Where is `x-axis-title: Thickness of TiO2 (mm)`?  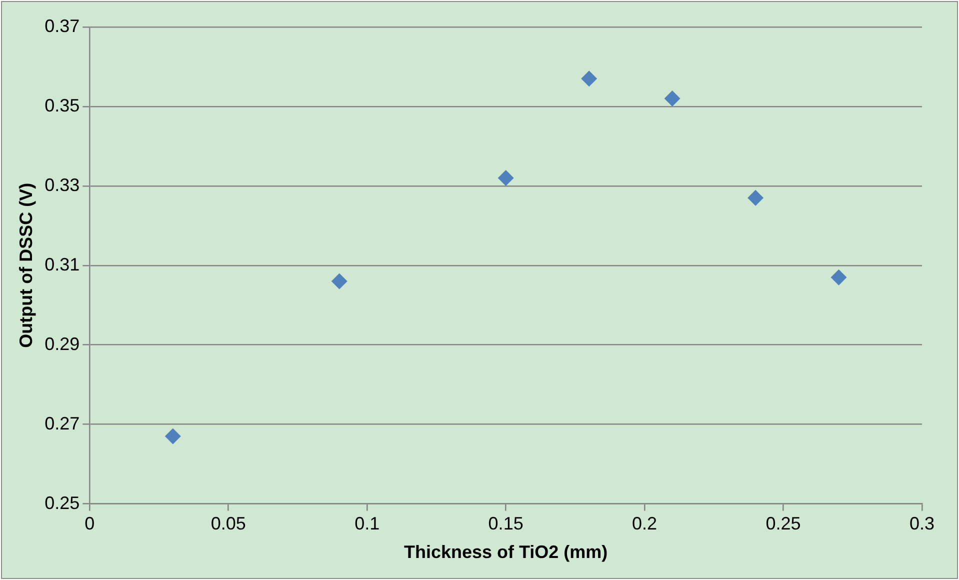
x-axis-title: Thickness of TiO2 (mm) is located at coordinates (506, 552).